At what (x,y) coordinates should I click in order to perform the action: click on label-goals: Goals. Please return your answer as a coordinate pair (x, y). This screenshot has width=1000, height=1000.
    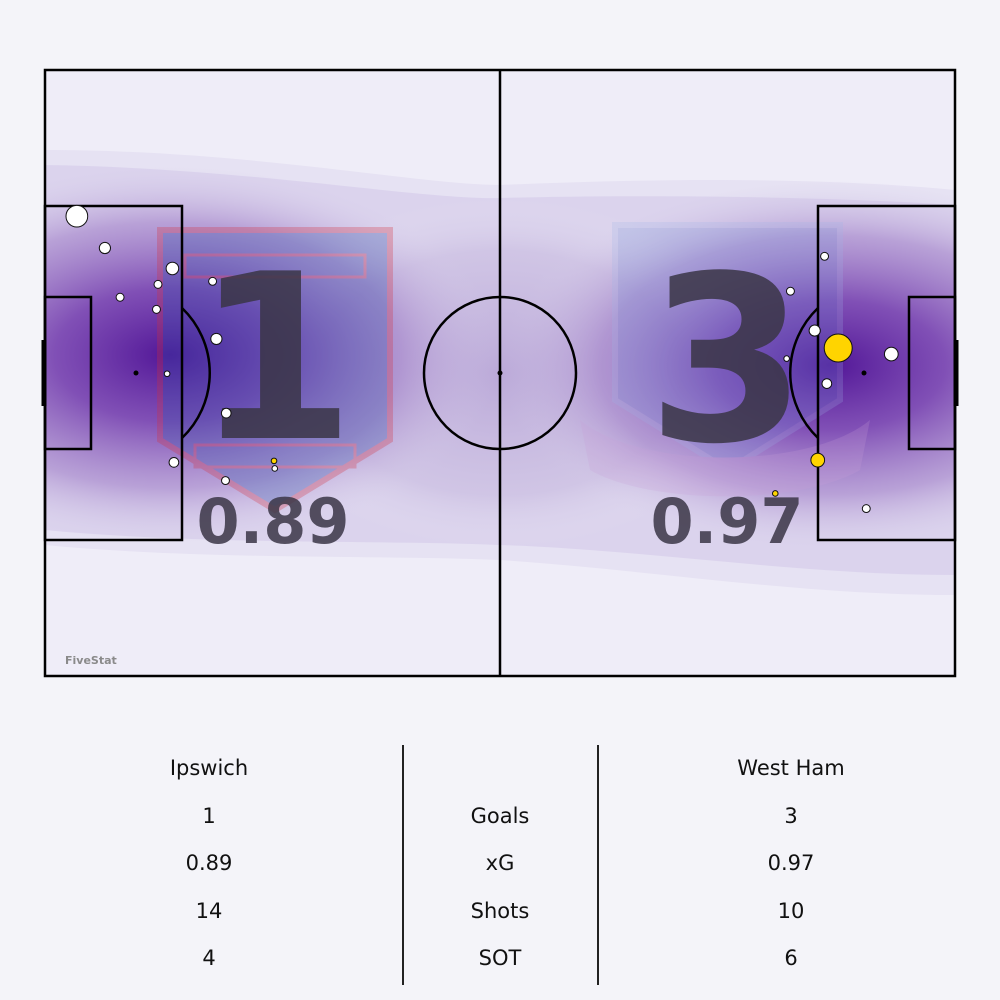
    Looking at the image, I should click on (500, 815).